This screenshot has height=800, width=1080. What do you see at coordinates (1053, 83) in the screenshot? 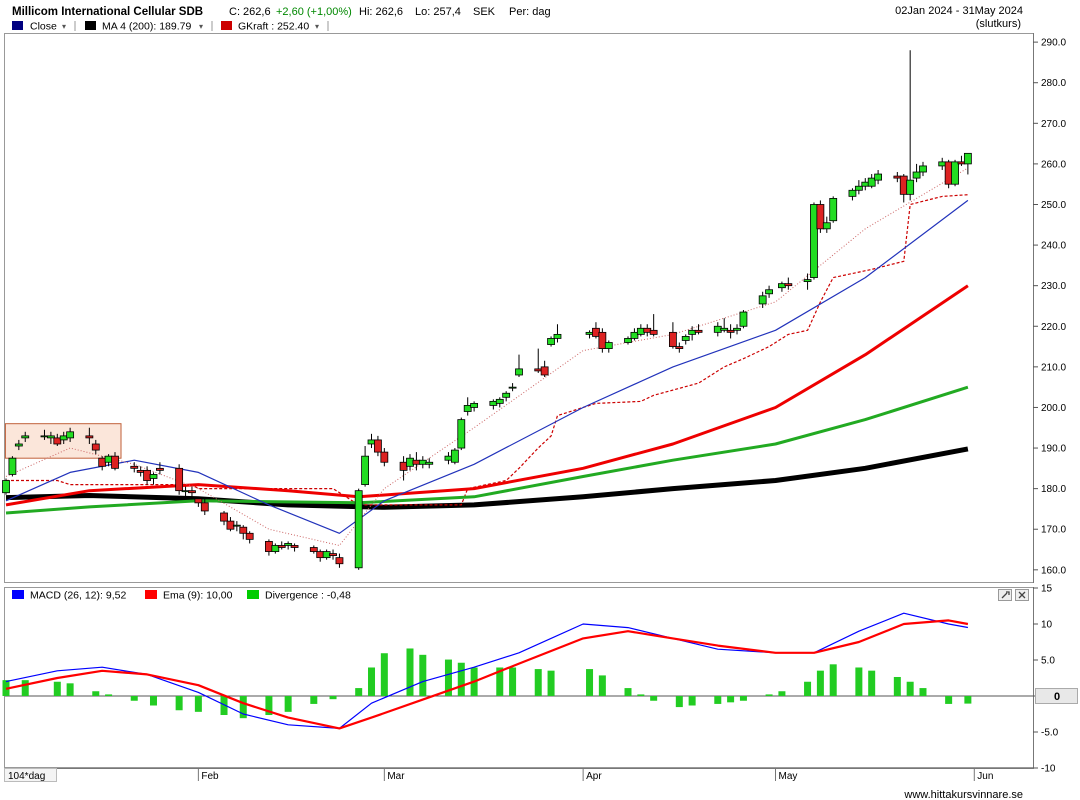
I see `y-tick-label: 280.0` at bounding box center [1053, 83].